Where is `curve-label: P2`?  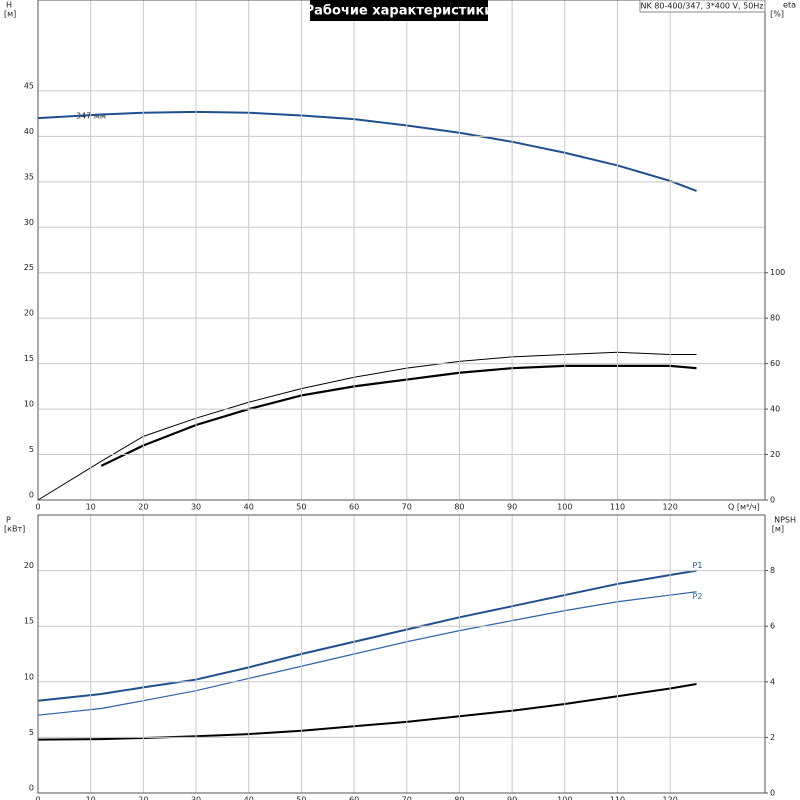 curve-label: P2 is located at coordinates (698, 596).